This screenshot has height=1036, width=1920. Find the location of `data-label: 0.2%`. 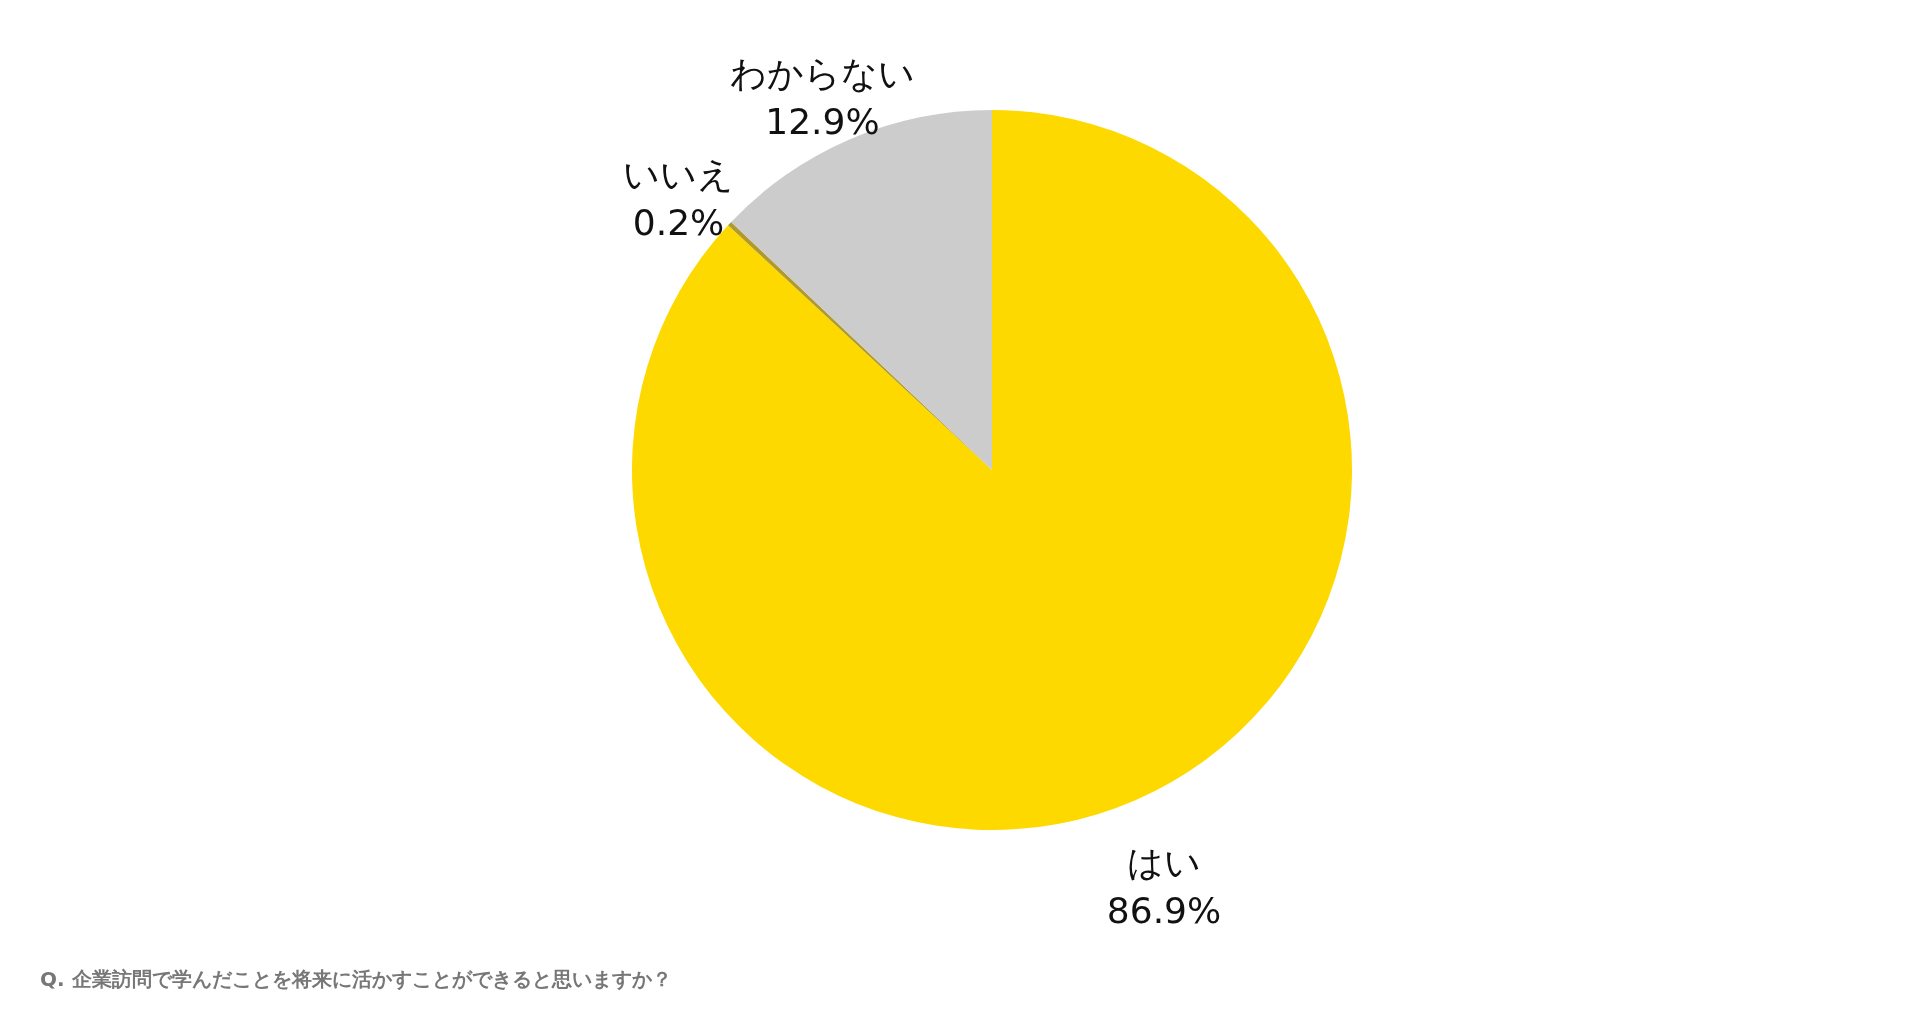

data-label: 0.2% is located at coordinates (678, 222).